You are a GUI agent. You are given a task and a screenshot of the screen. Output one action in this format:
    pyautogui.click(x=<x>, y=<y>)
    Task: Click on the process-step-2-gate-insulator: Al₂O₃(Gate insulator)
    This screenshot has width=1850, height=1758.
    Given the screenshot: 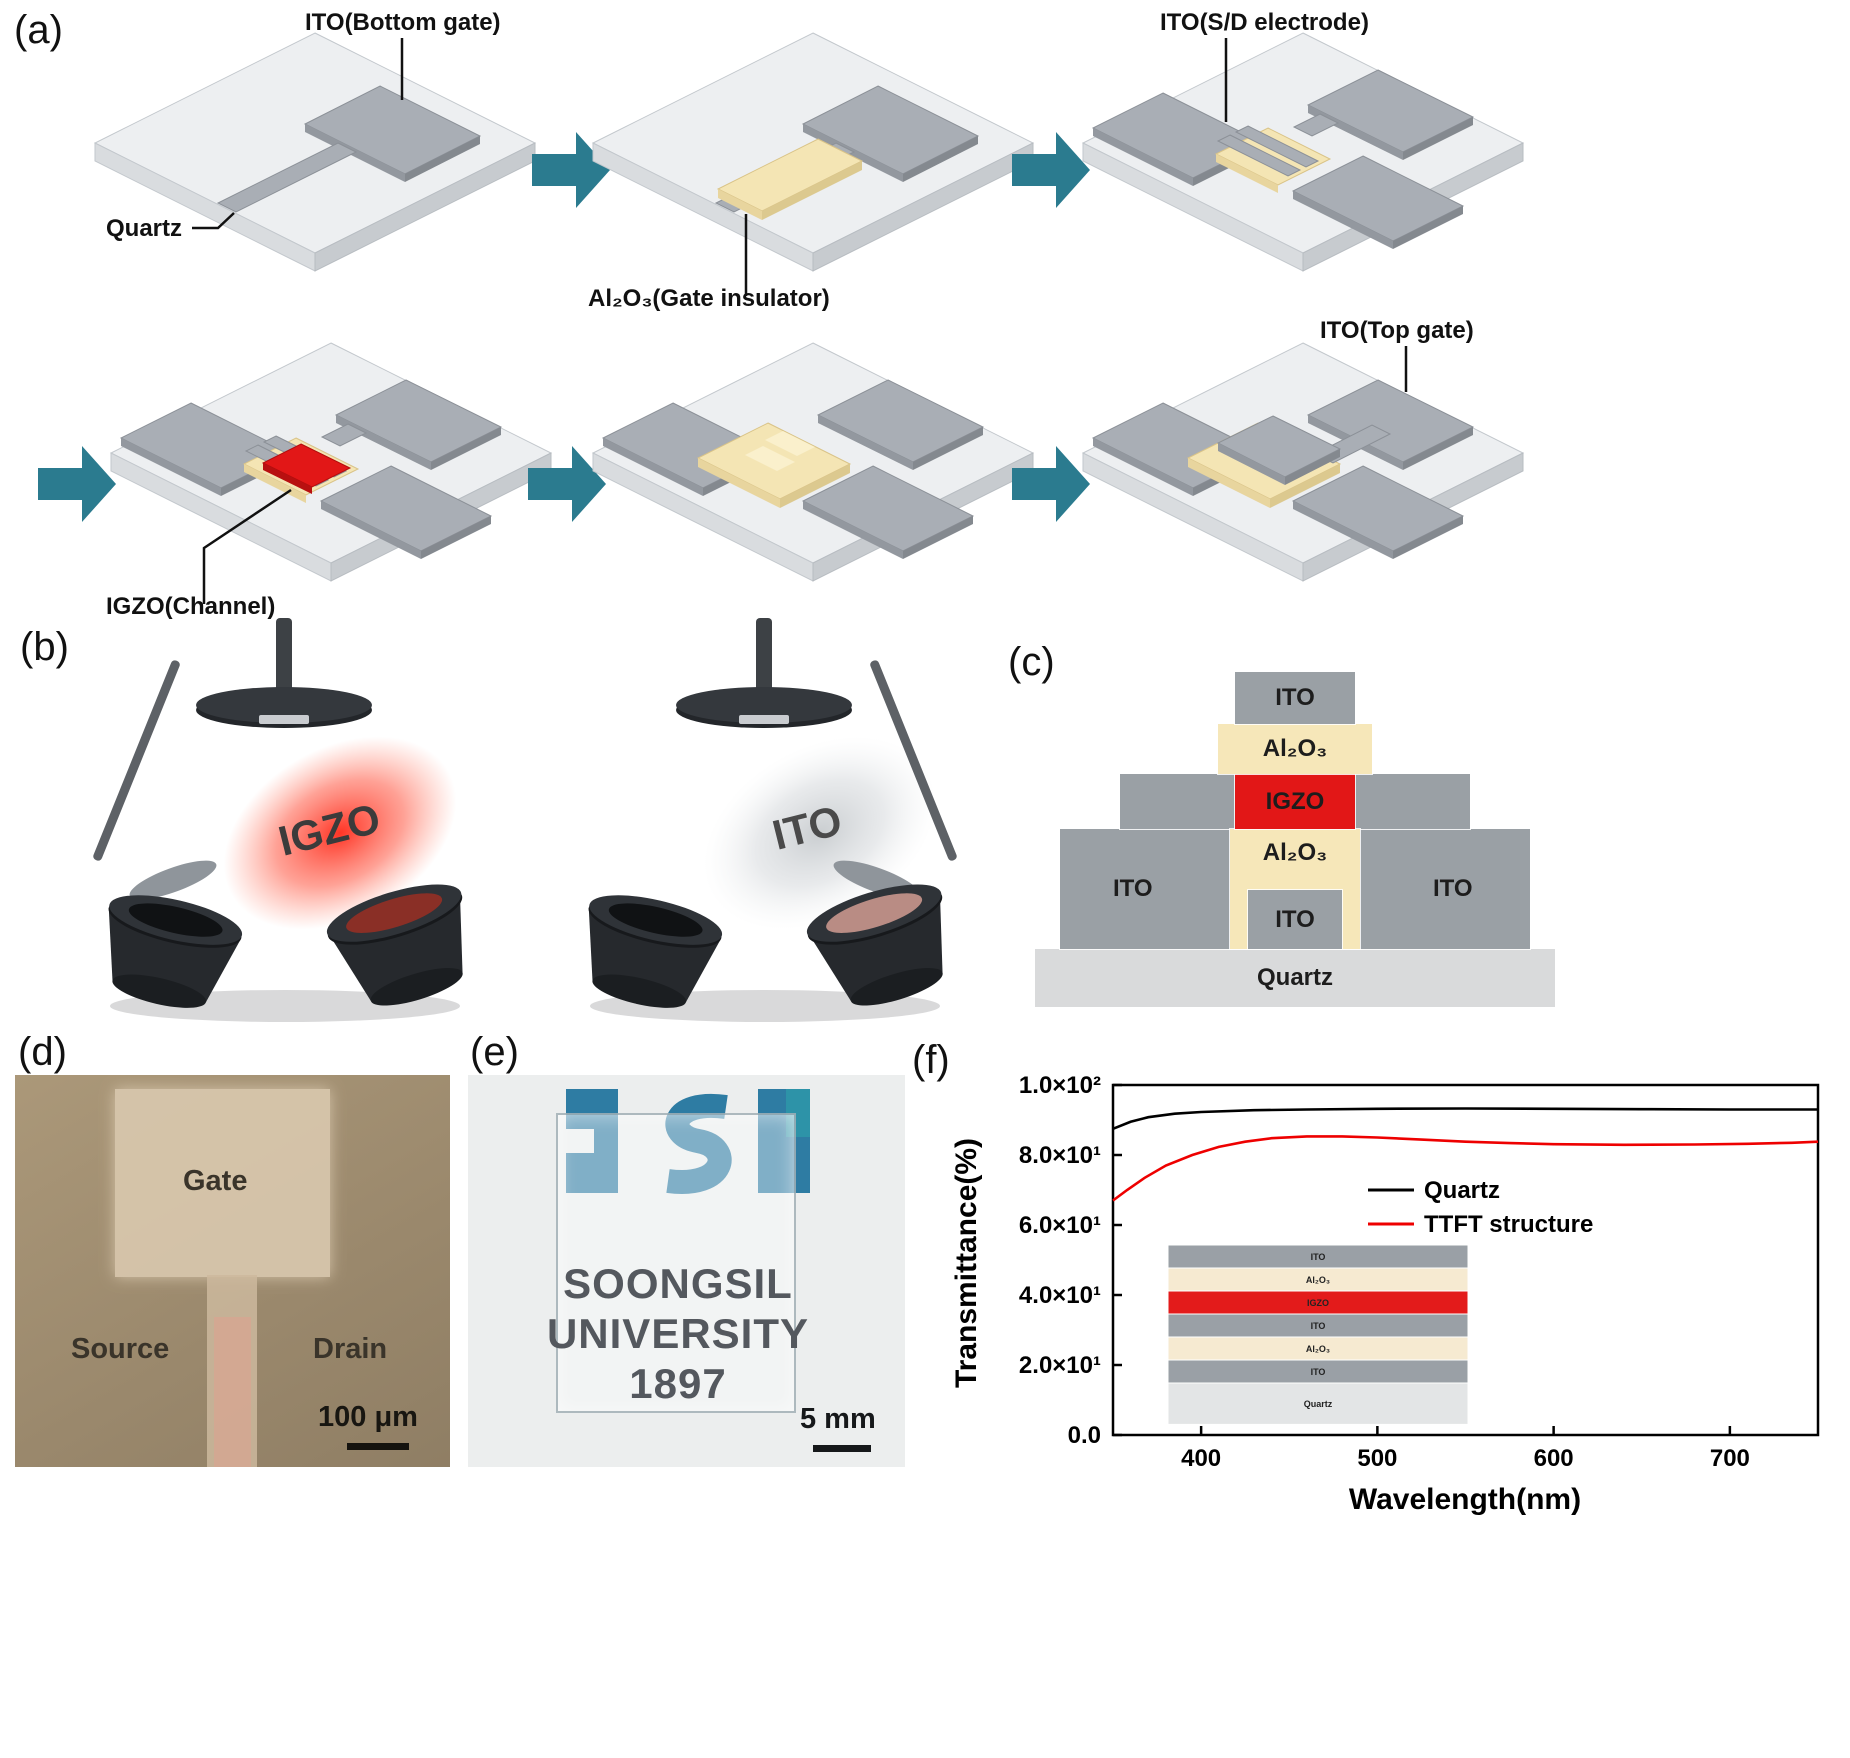 What is the action you would take?
    pyautogui.click(x=811, y=172)
    